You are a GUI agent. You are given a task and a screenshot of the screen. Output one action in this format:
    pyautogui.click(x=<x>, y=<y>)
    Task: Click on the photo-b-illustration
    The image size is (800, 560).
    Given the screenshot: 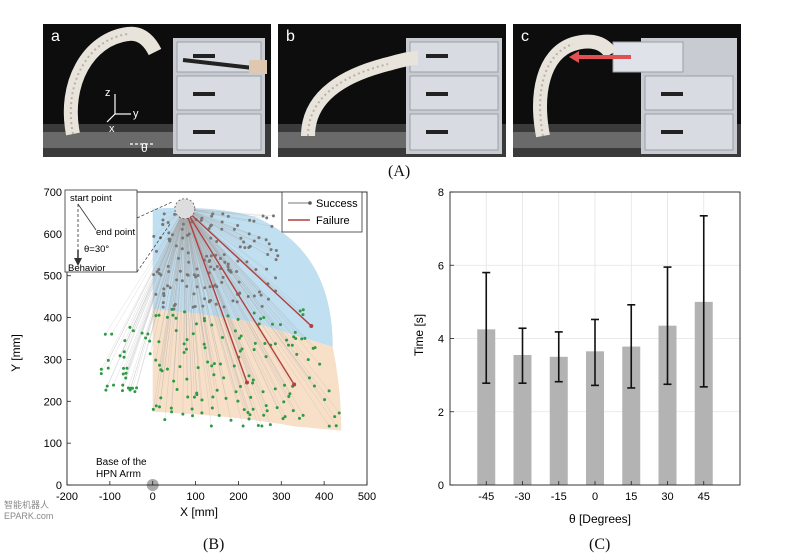 What is the action you would take?
    pyautogui.click(x=392, y=90)
    